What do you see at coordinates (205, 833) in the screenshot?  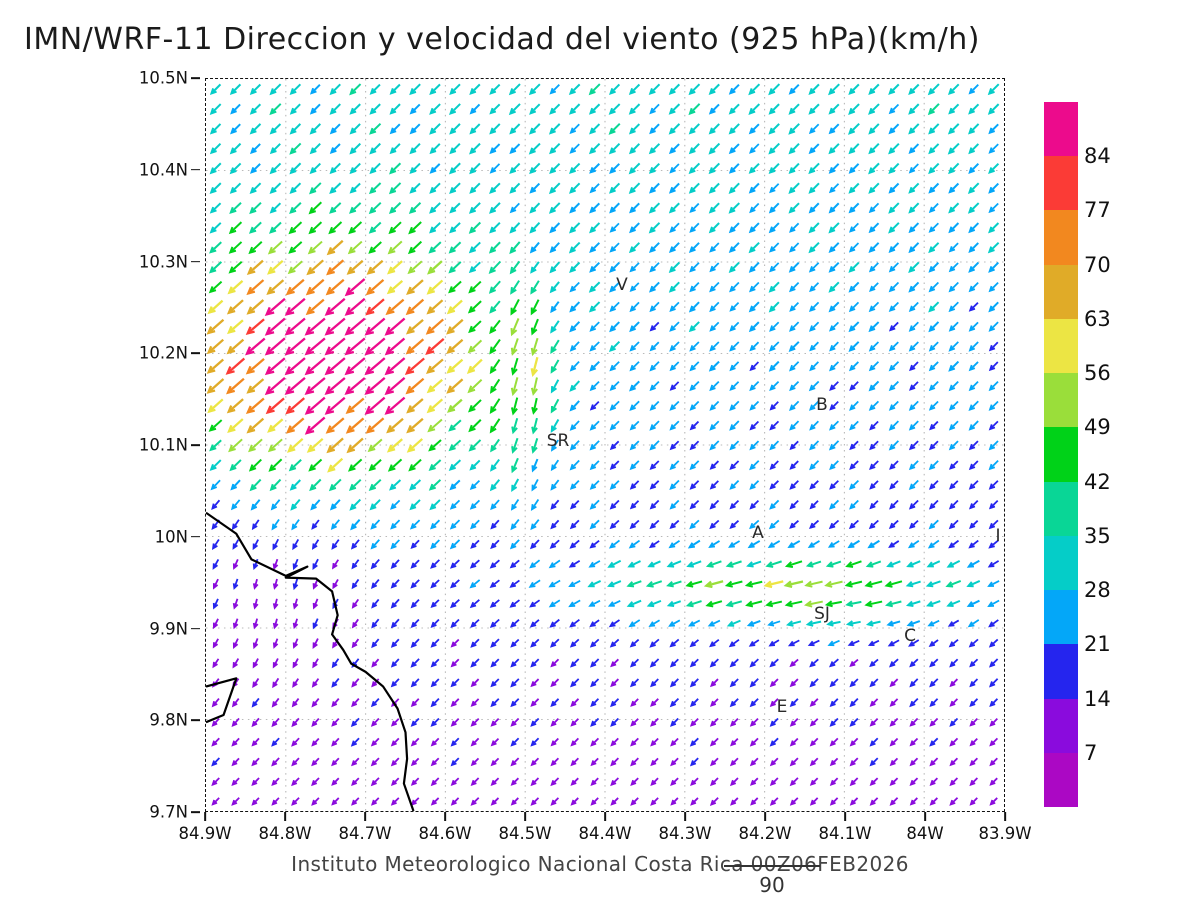 I see `x-tick-label: 84.9W` at bounding box center [205, 833].